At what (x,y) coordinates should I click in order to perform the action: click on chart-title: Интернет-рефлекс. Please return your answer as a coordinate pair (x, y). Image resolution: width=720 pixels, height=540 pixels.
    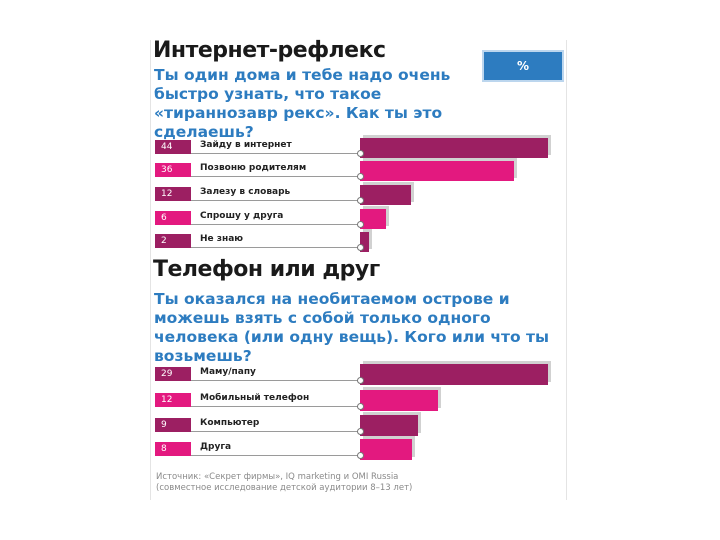
    Looking at the image, I should click on (269, 50).